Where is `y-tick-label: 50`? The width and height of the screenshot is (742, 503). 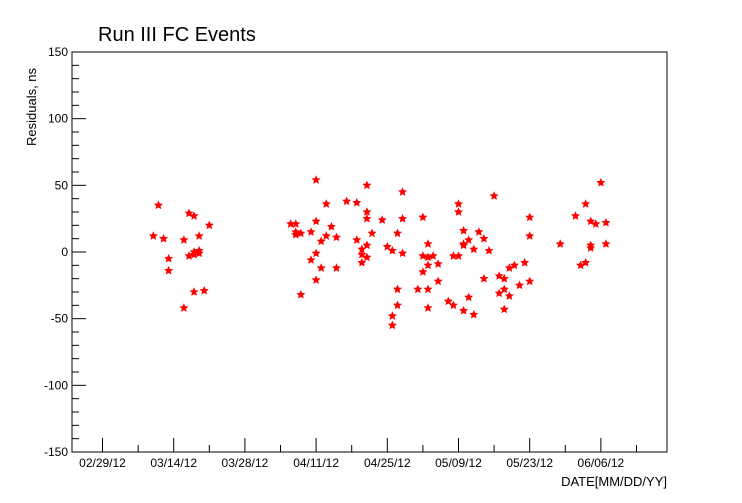 y-tick-label: 50 is located at coordinates (62, 185).